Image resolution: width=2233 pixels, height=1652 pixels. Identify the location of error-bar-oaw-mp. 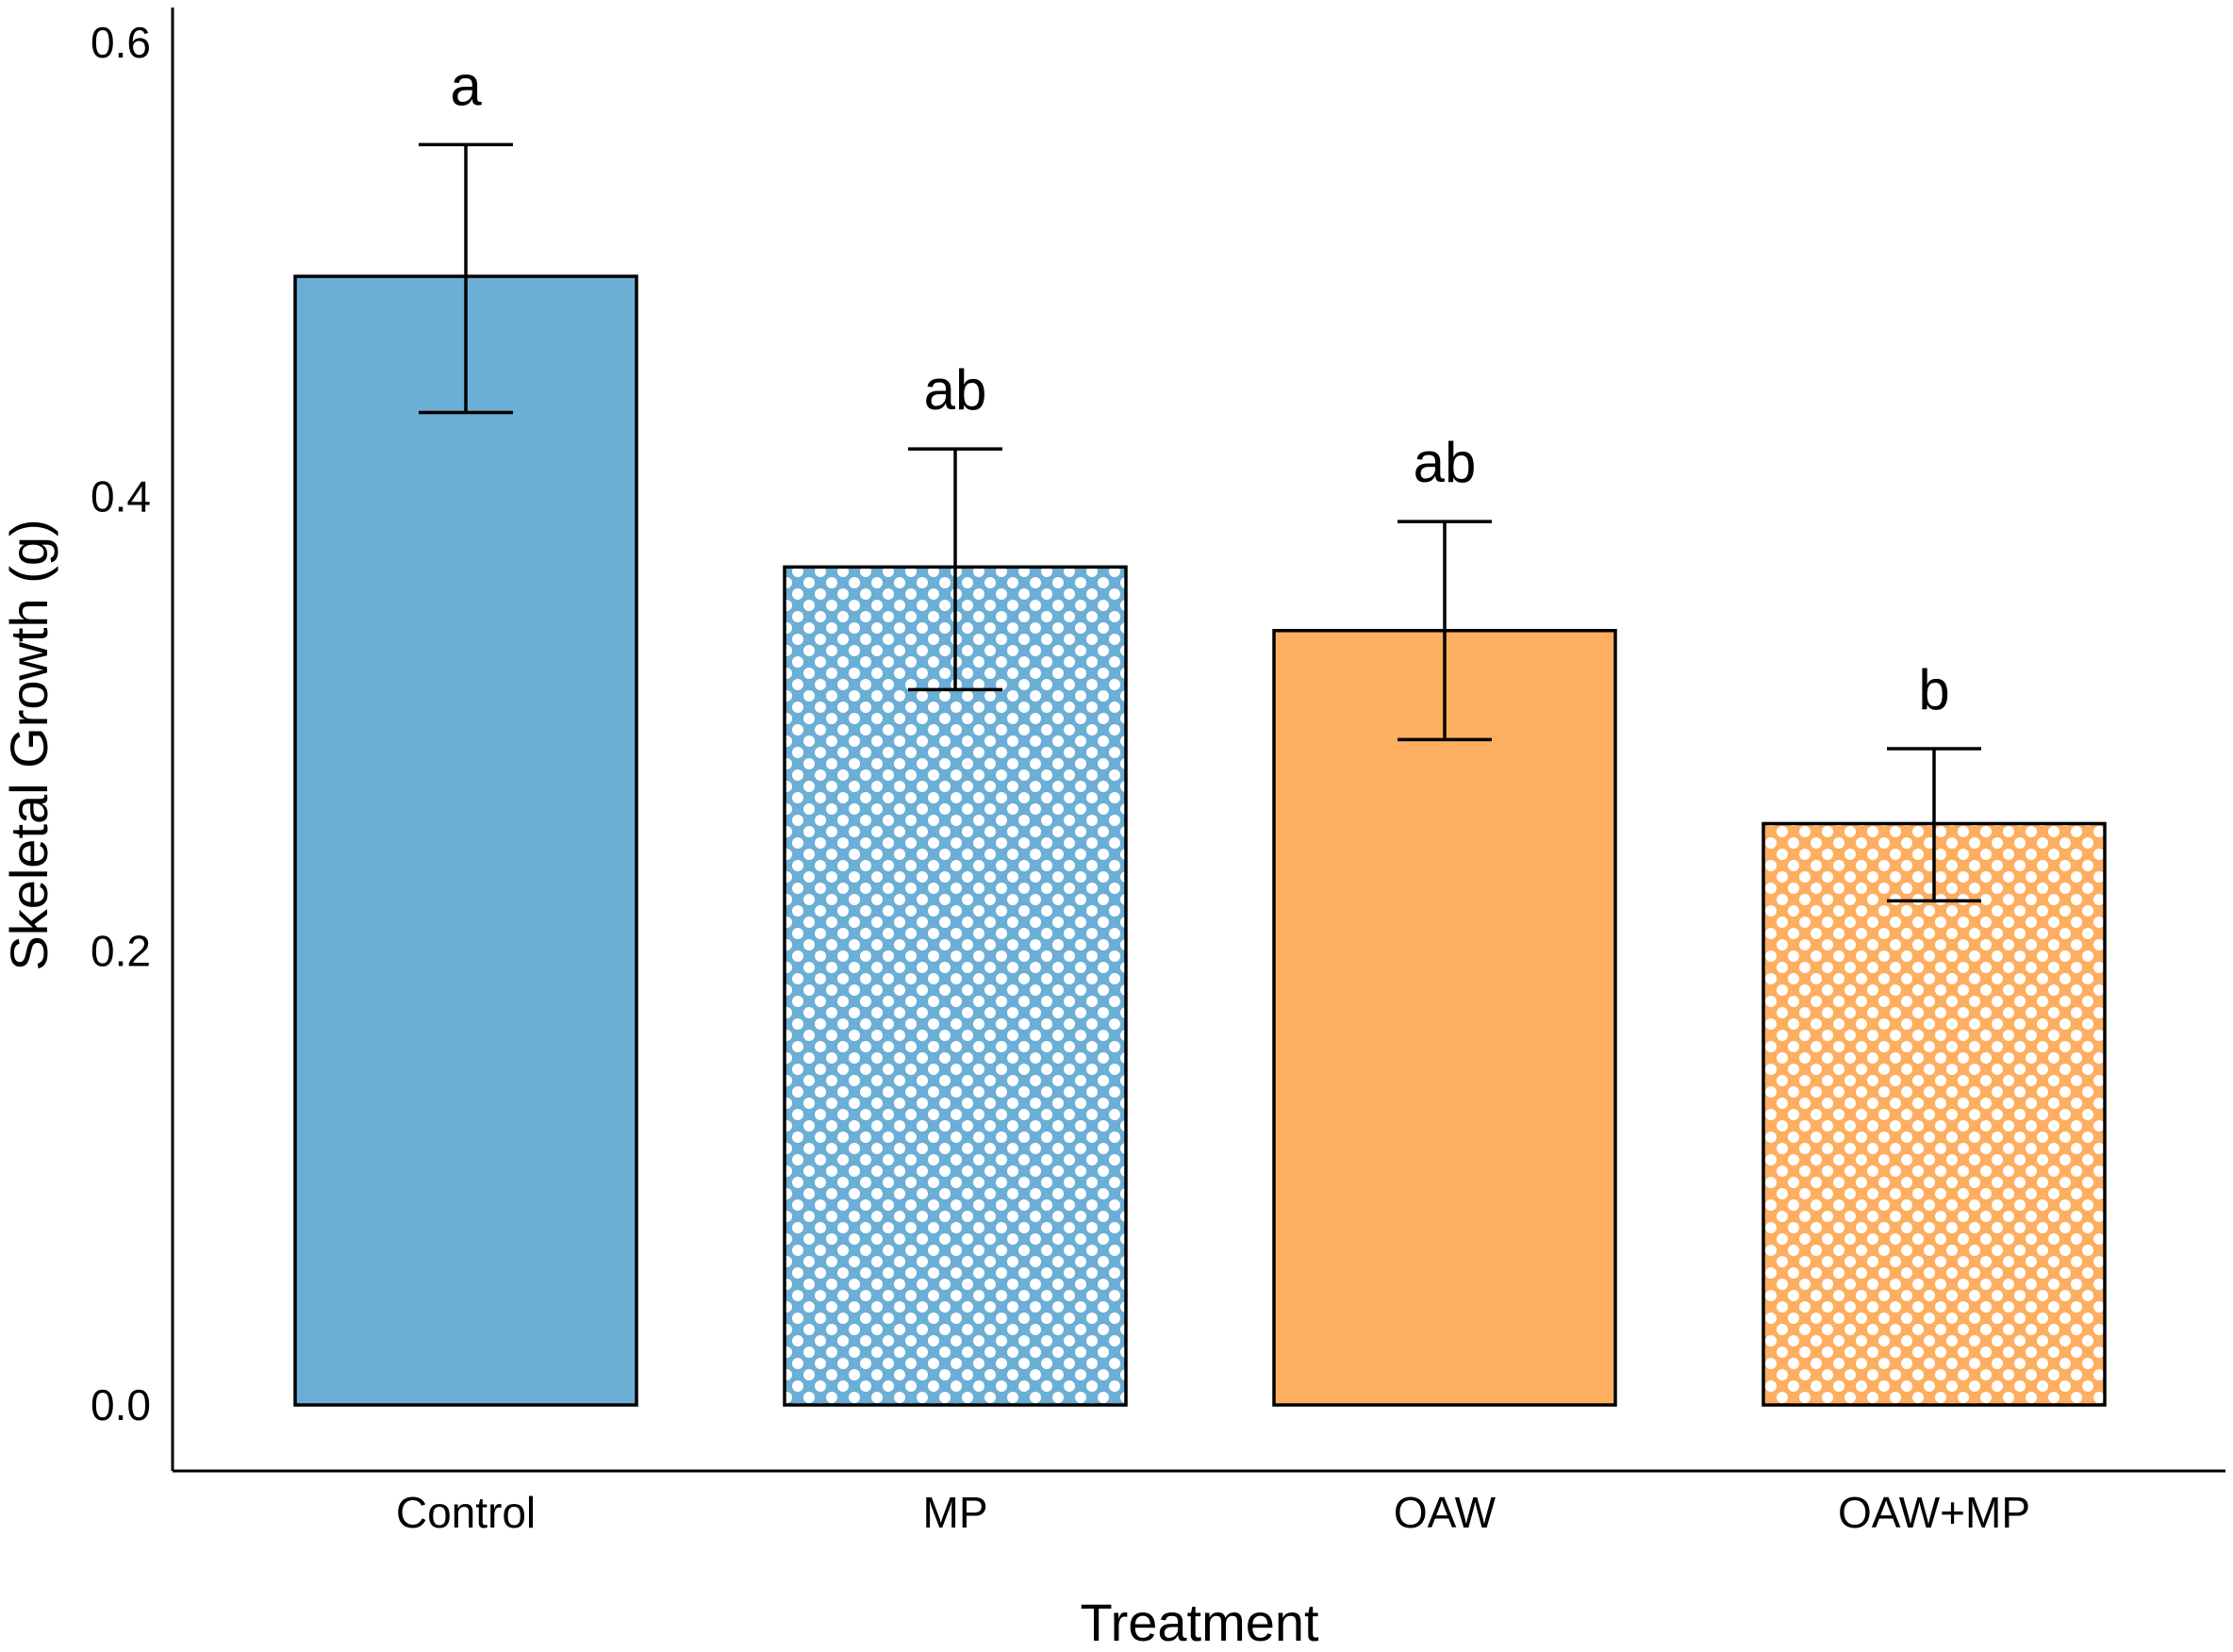
(1934, 825).